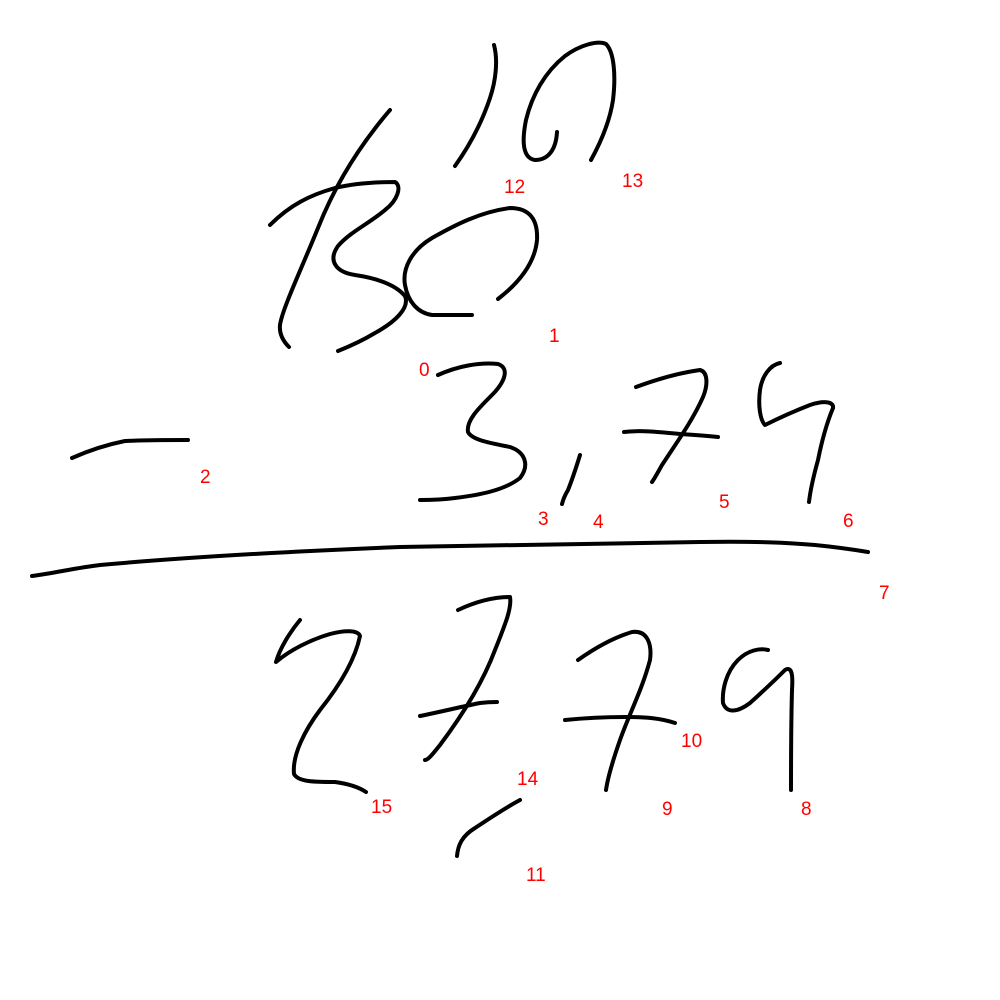  What do you see at coordinates (598, 522) in the screenshot?
I see `stroke-label-4: 4` at bounding box center [598, 522].